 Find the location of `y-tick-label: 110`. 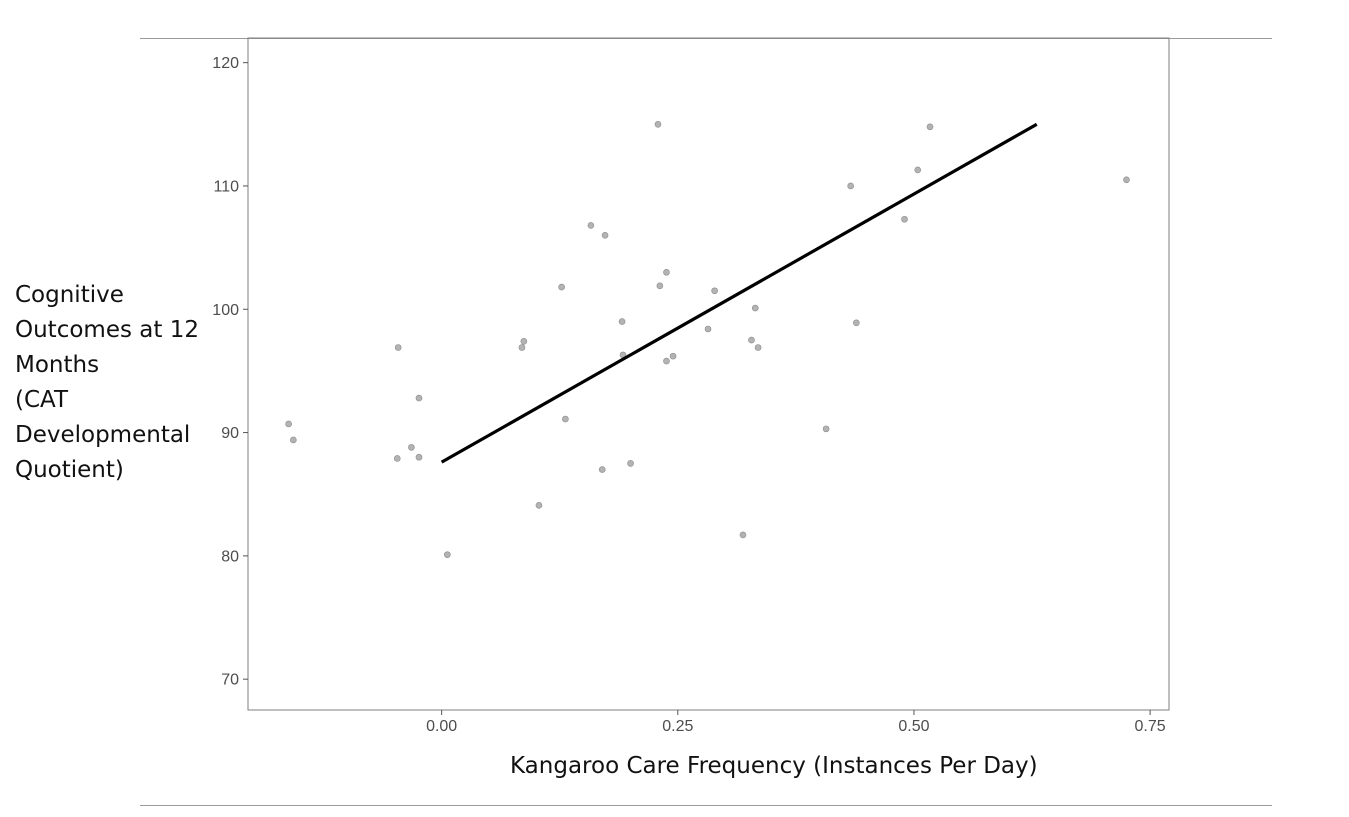

y-tick-label: 110 is located at coordinates (226, 186).